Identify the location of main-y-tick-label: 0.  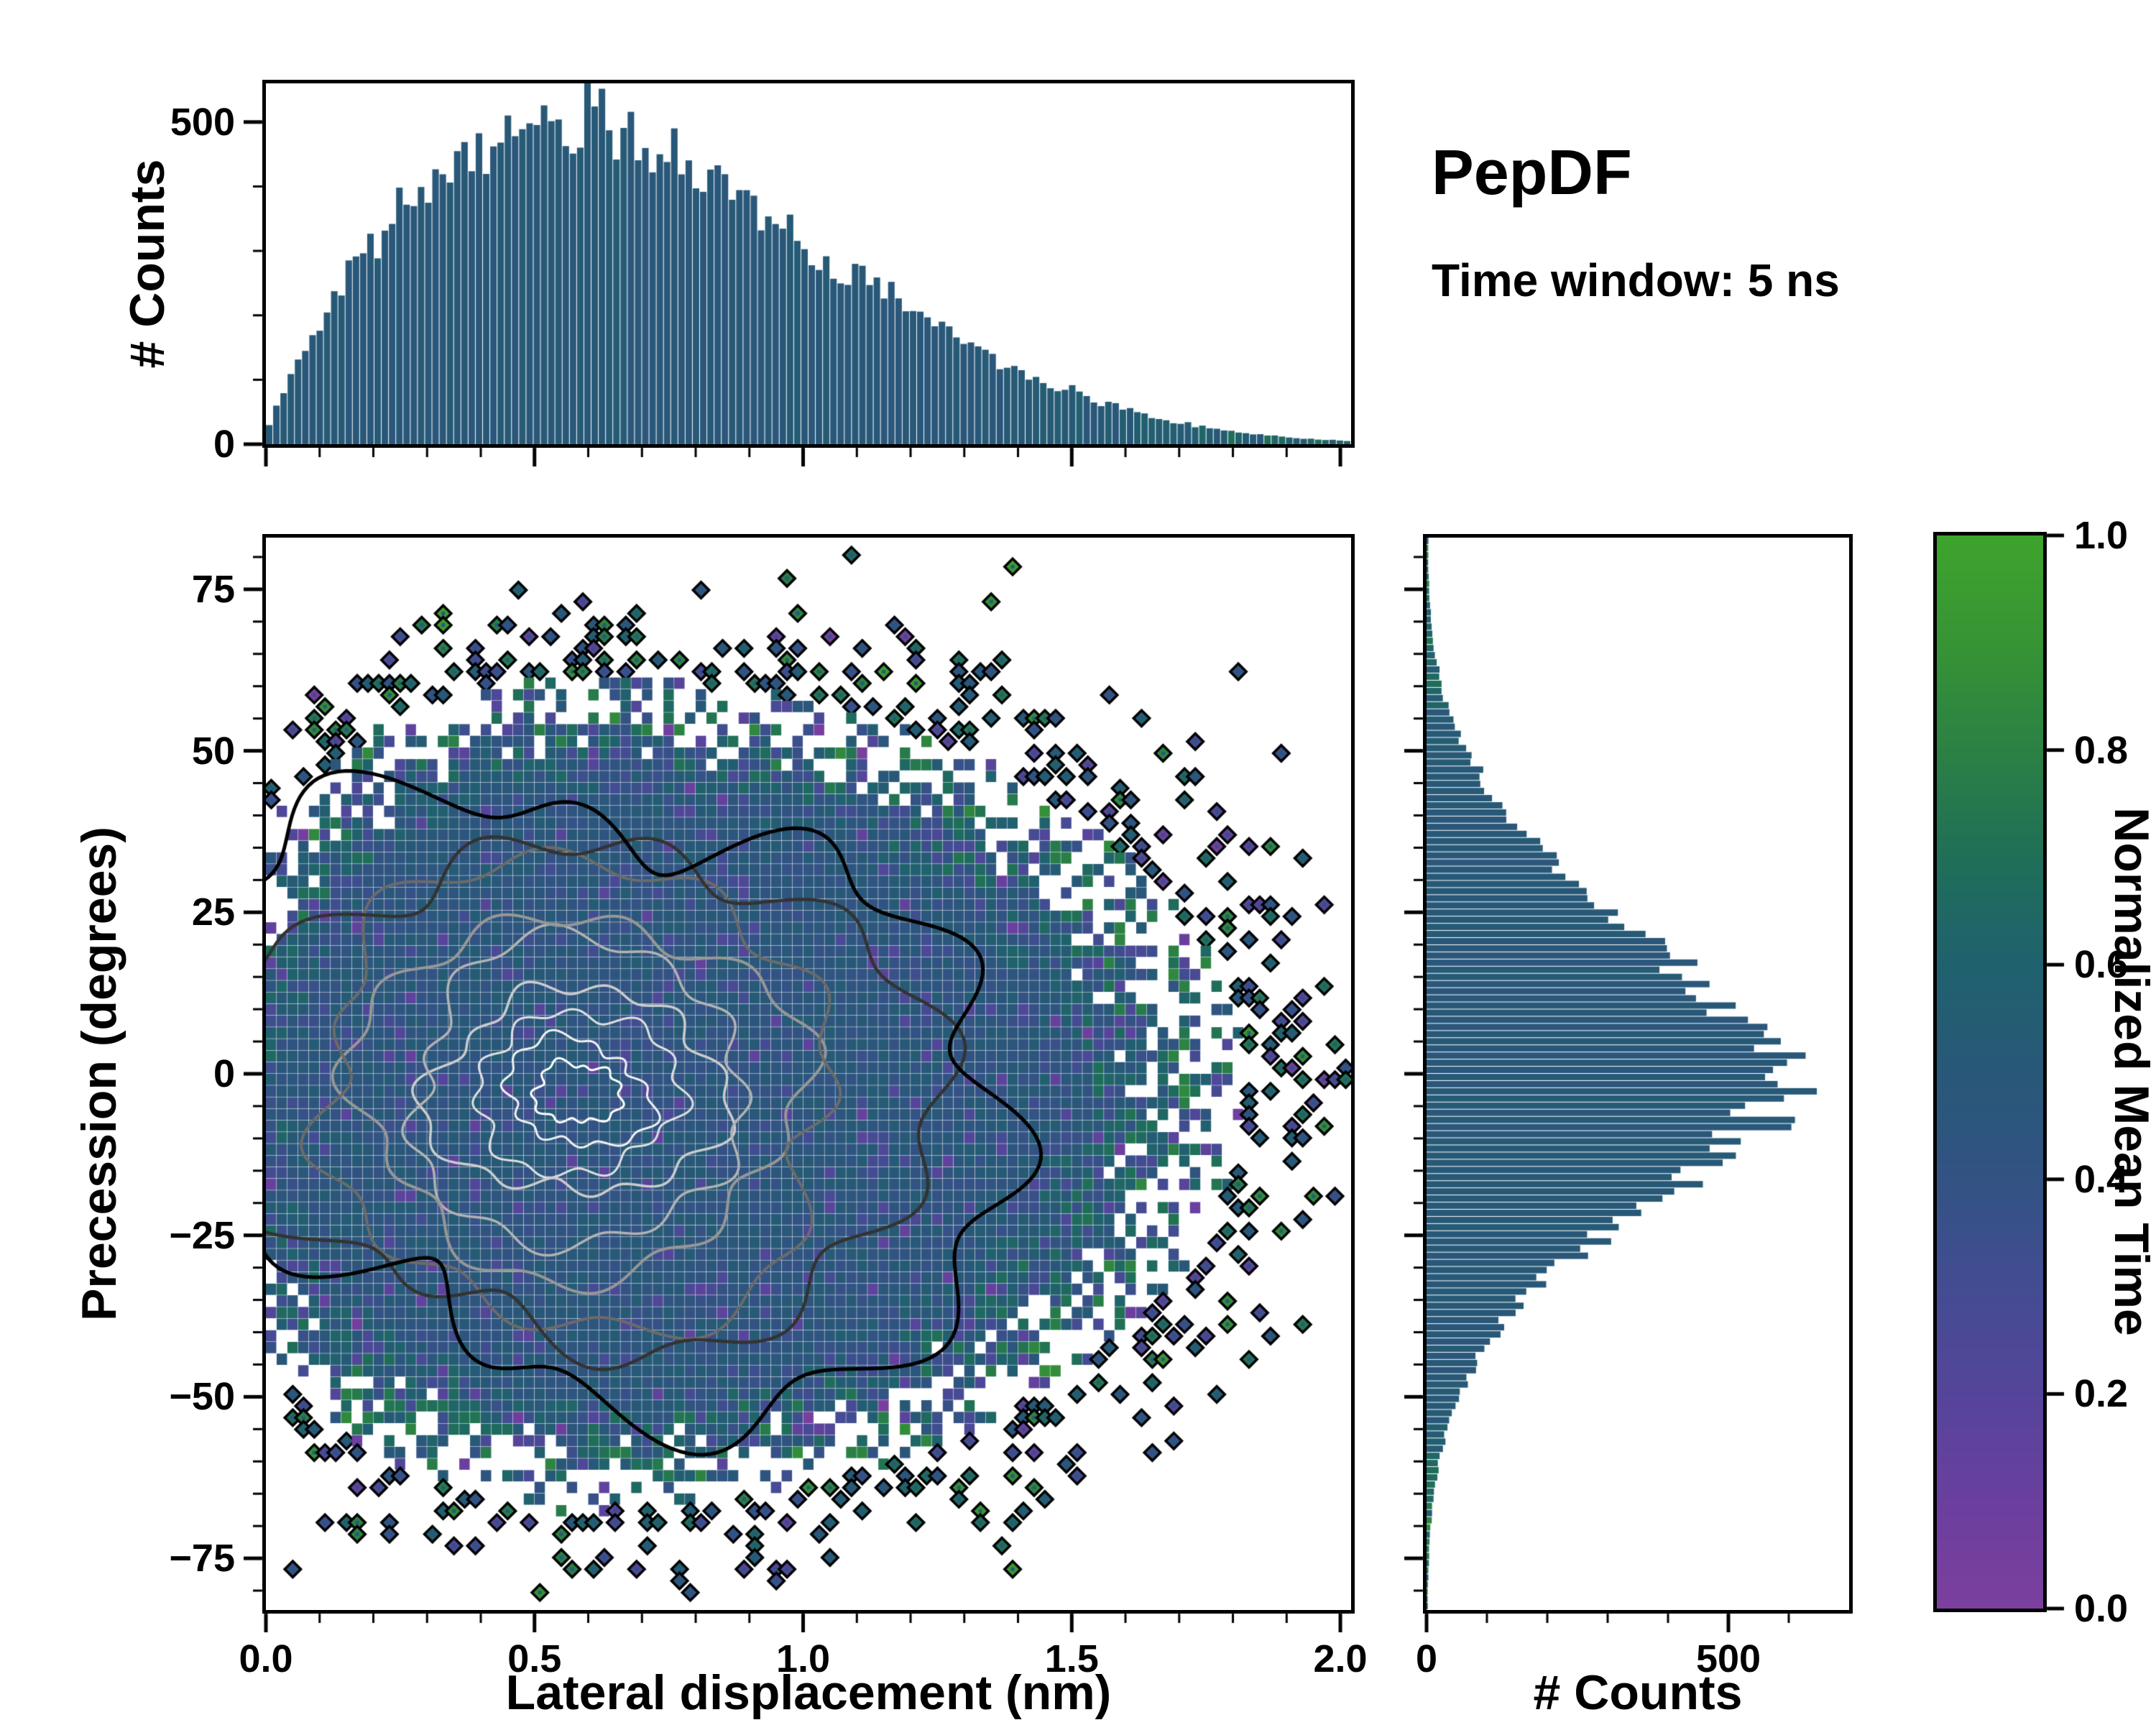
(224, 1073).